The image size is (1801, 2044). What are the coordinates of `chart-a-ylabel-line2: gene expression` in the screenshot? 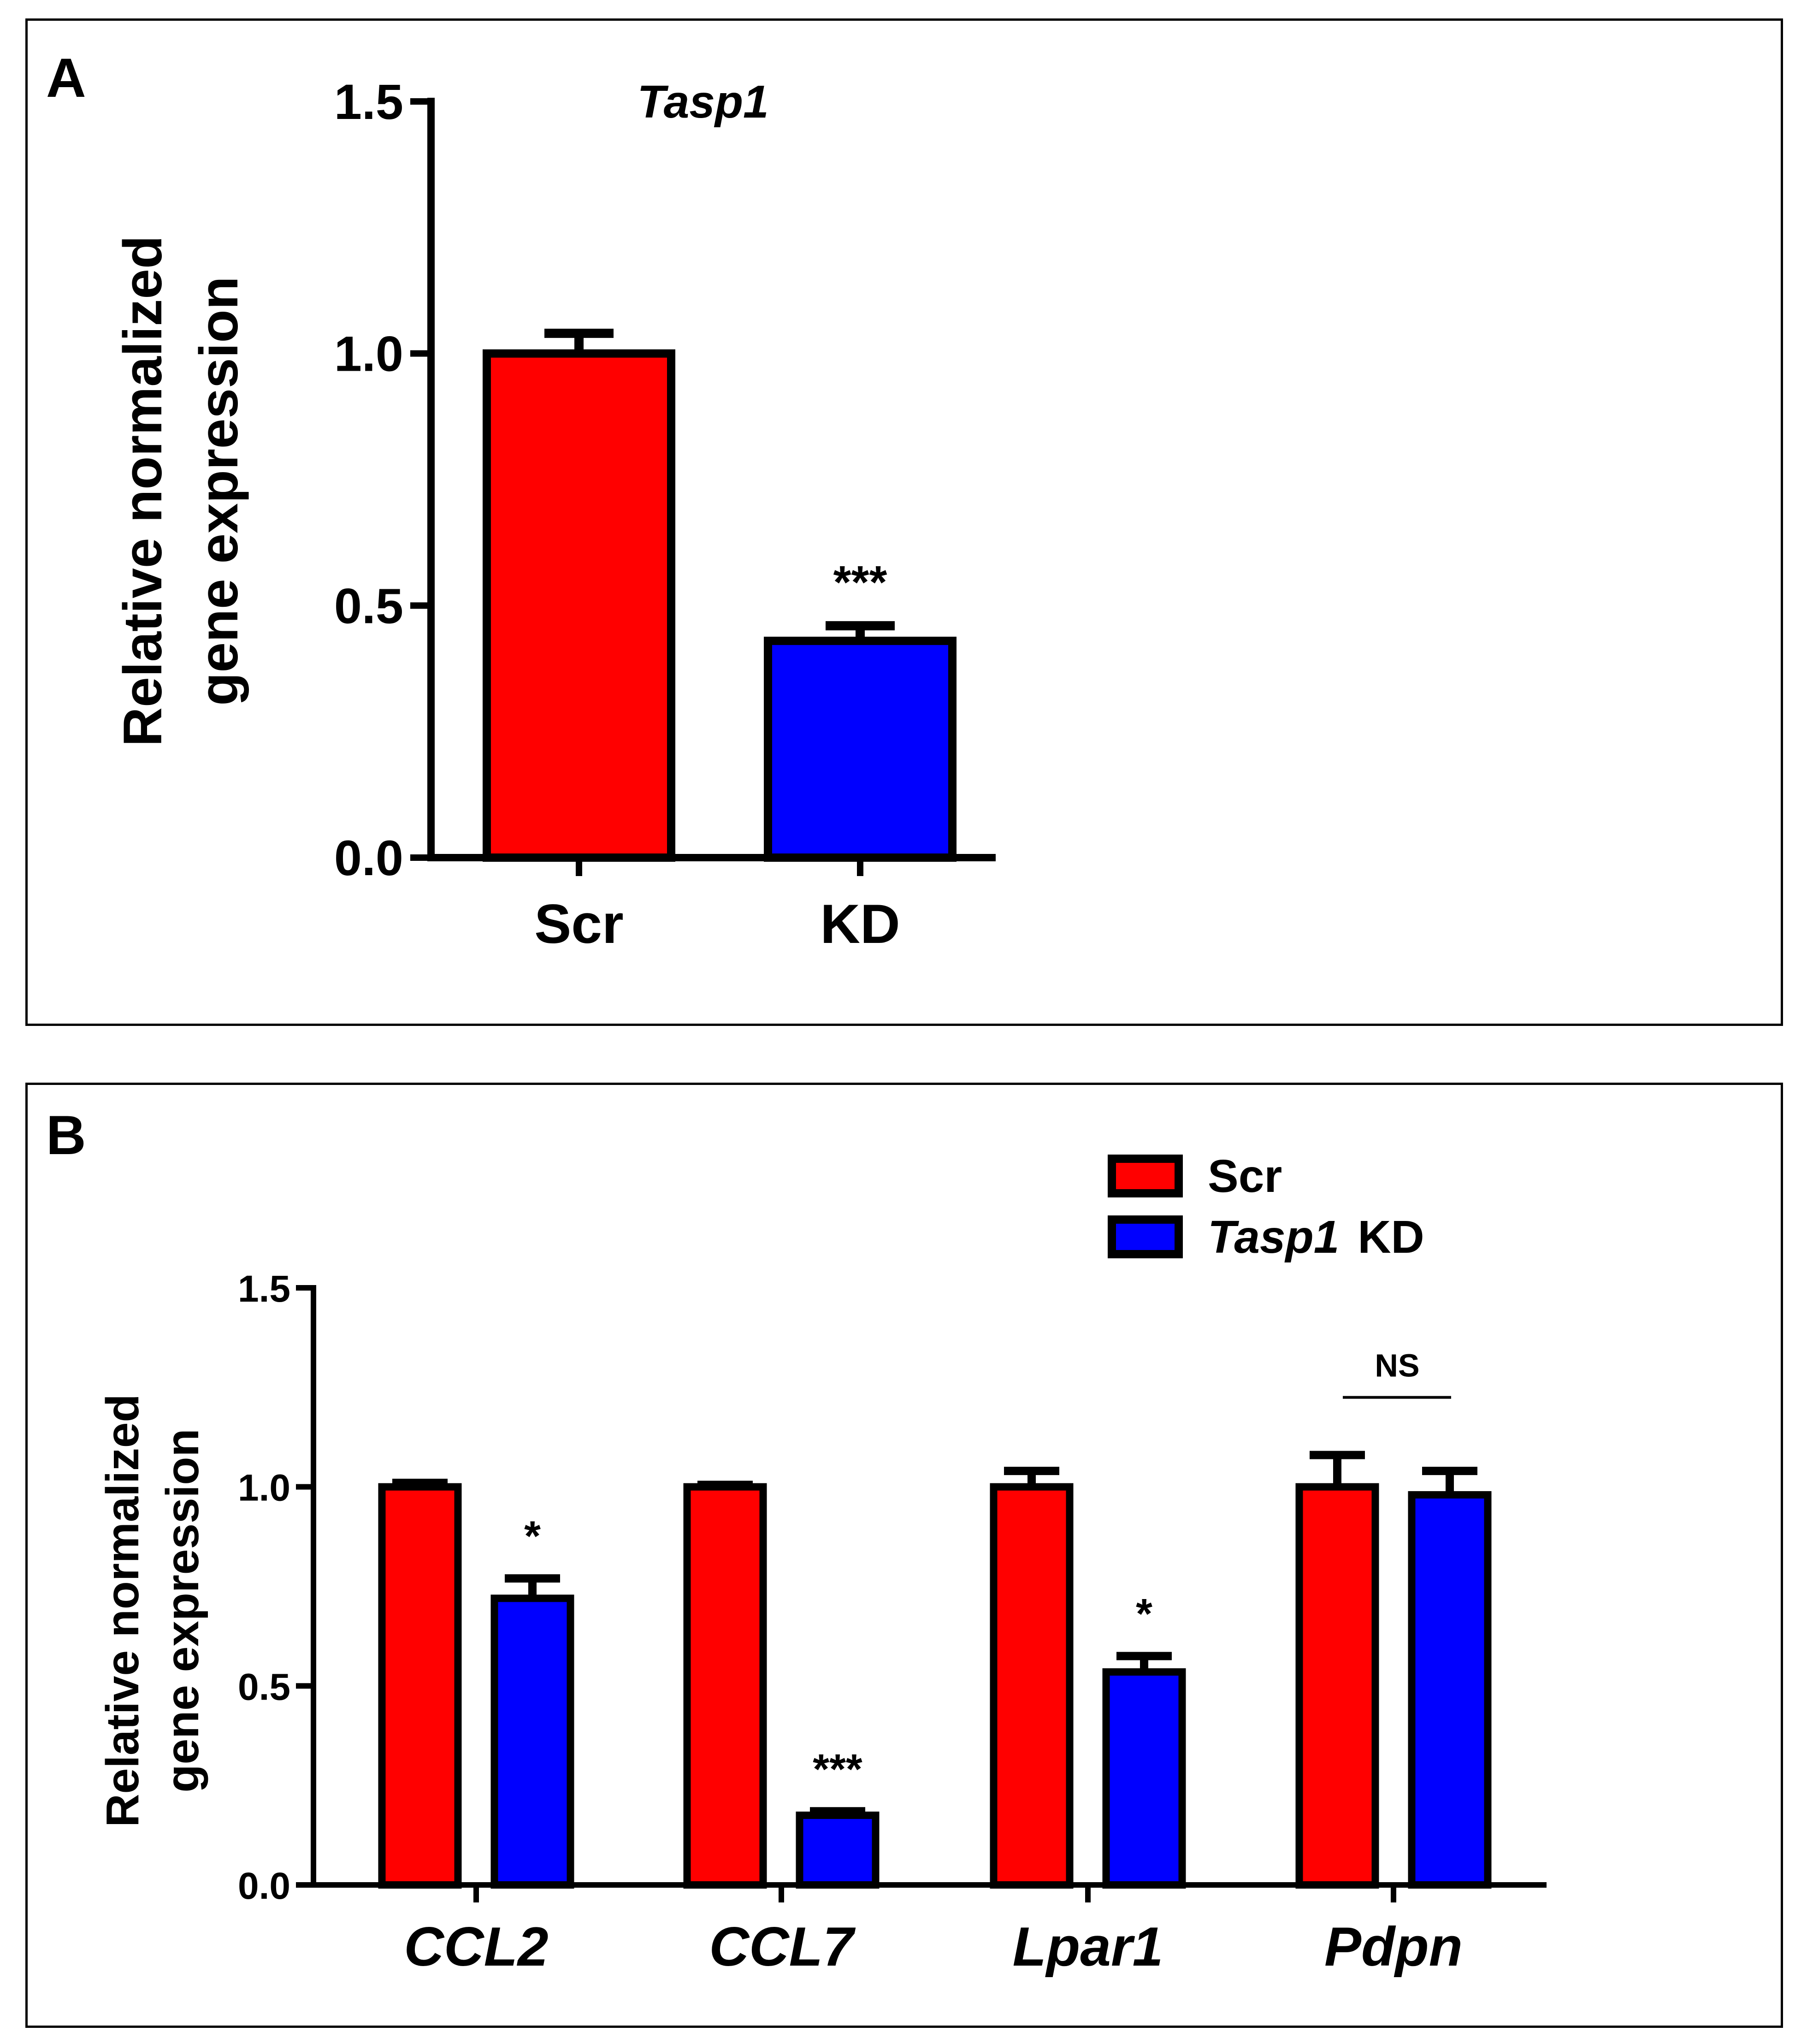 It's located at (219, 491).